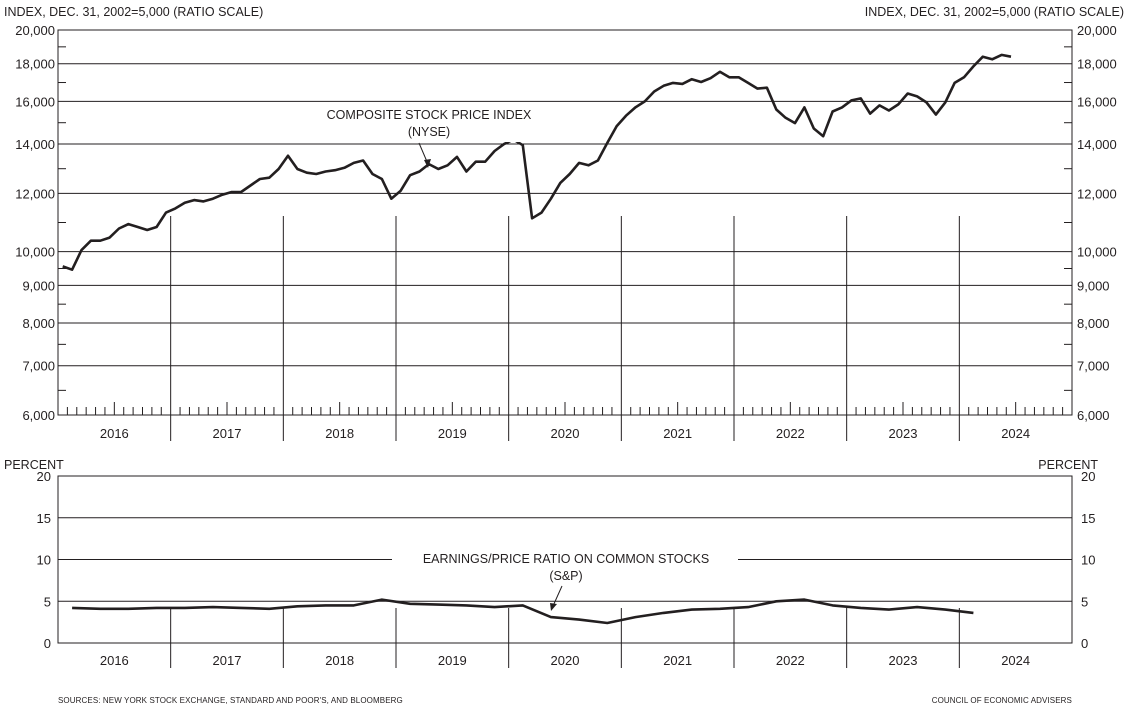  What do you see at coordinates (1093, 366) in the screenshot?
I see `stock-index-right-tick-label: 7,000` at bounding box center [1093, 366].